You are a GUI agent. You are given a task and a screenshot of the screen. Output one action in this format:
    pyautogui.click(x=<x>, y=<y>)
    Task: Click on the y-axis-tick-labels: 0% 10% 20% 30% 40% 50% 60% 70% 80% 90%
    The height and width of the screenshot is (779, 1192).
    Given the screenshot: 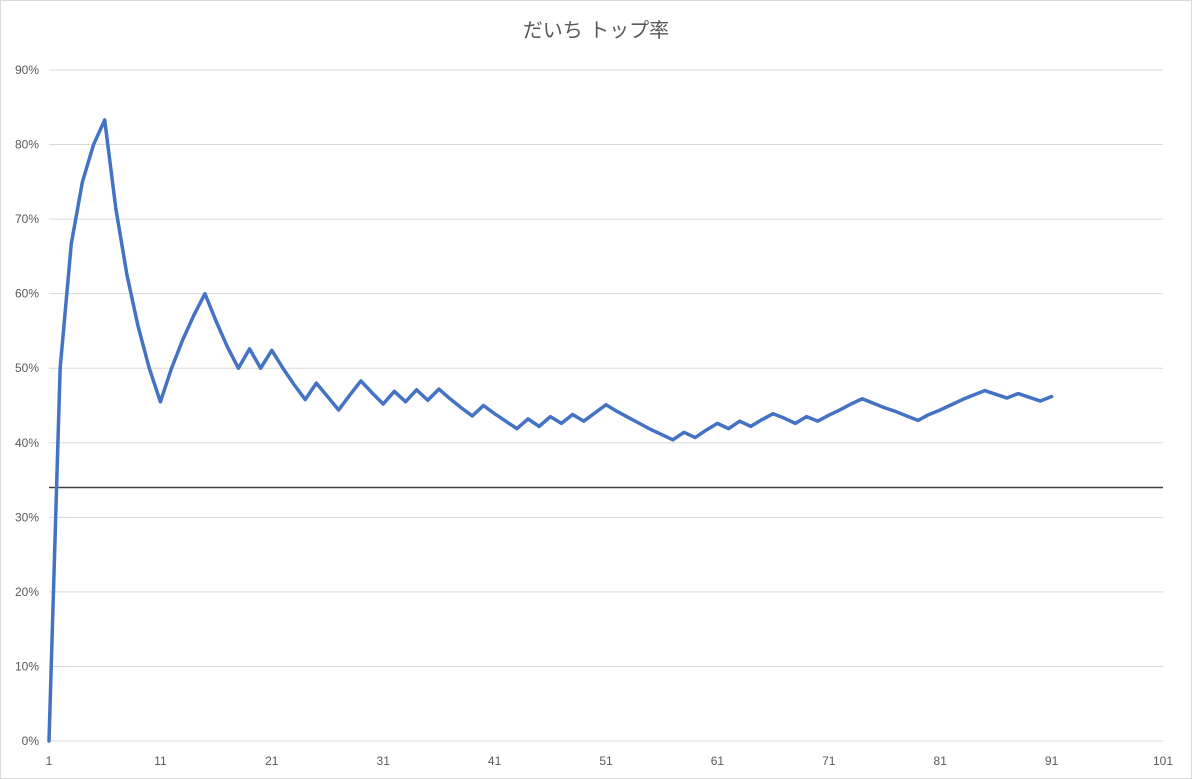 What is the action you would take?
    pyautogui.click(x=27, y=405)
    